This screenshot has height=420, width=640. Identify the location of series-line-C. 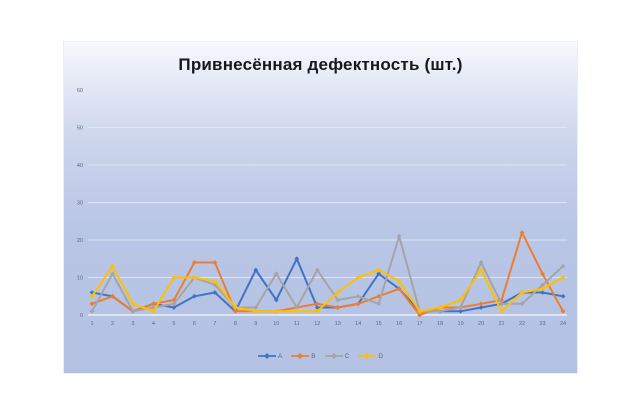
(327, 274).